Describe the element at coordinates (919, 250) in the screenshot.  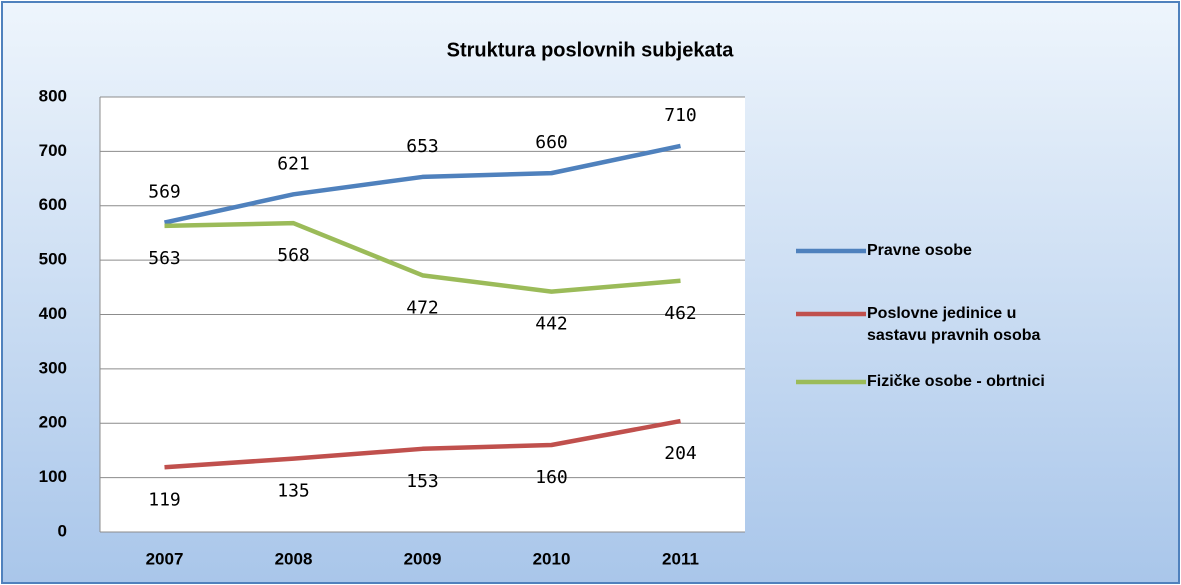
I see `legend-label: Pravne osobe` at that location.